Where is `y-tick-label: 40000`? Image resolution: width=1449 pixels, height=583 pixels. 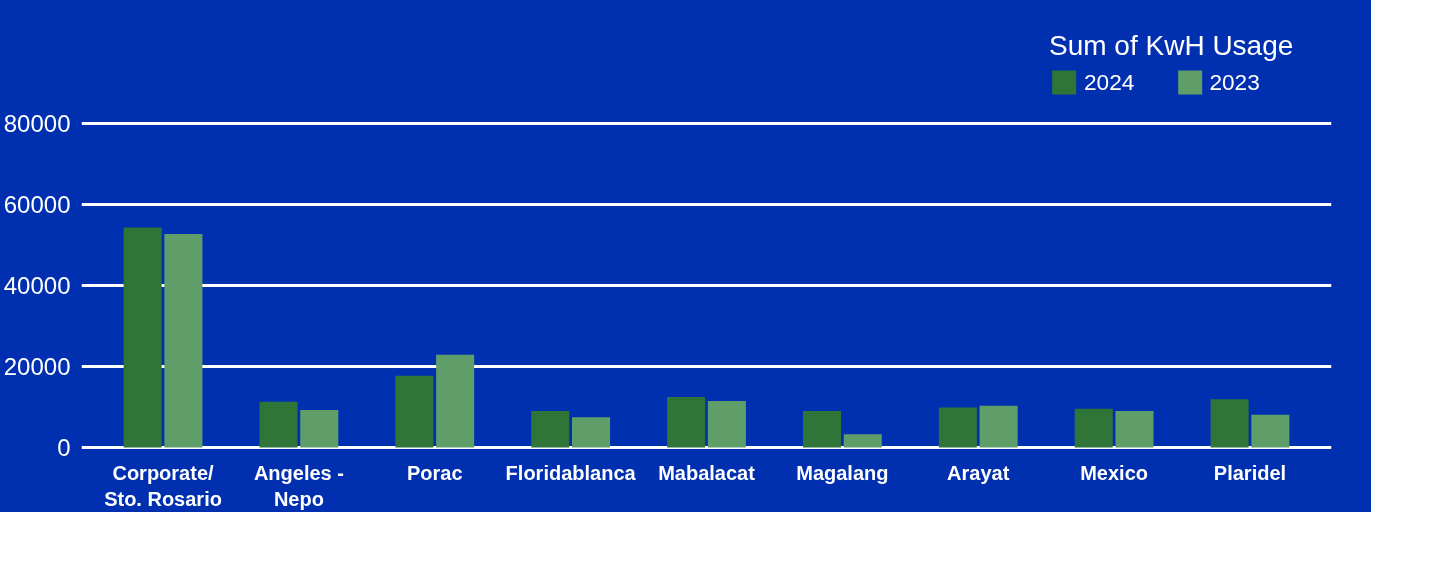 y-tick-label: 40000 is located at coordinates (37, 285).